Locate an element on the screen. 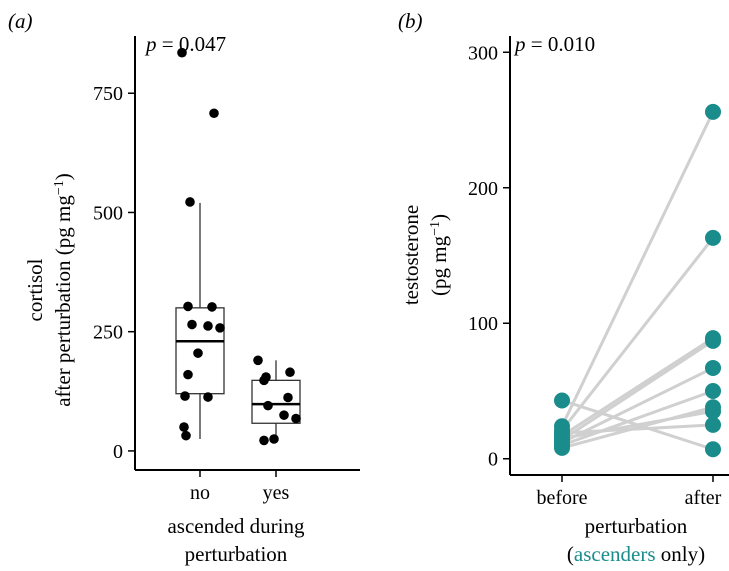  panel-a-p-symbol: p is located at coordinates (150, 44).